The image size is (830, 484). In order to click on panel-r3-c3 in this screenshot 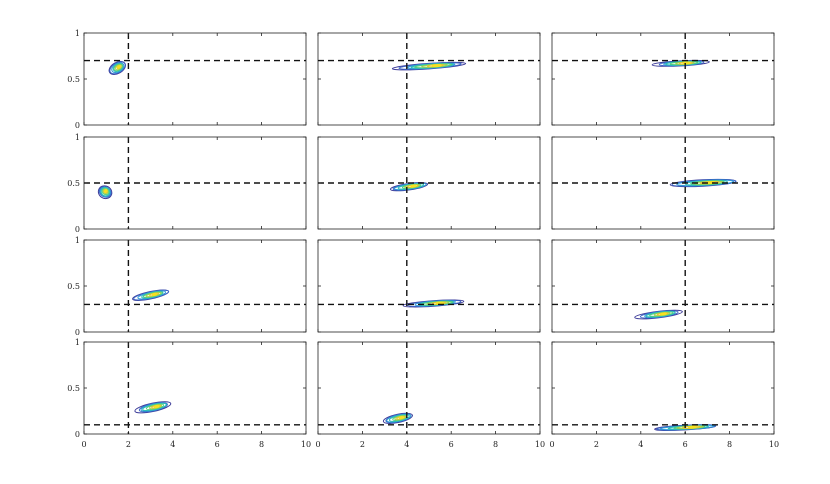, I will do `click(663, 286)`.